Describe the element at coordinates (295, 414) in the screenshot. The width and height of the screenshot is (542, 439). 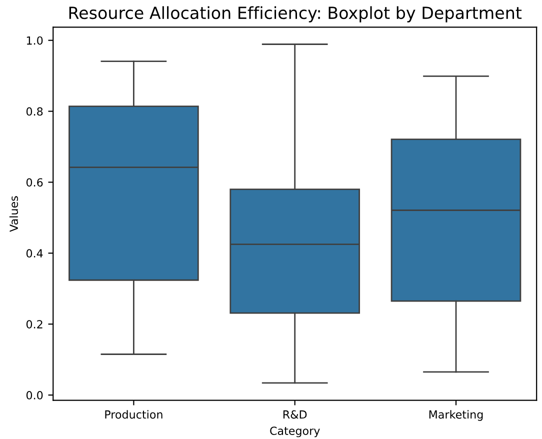
I see `x-tick-label: R&D` at that location.